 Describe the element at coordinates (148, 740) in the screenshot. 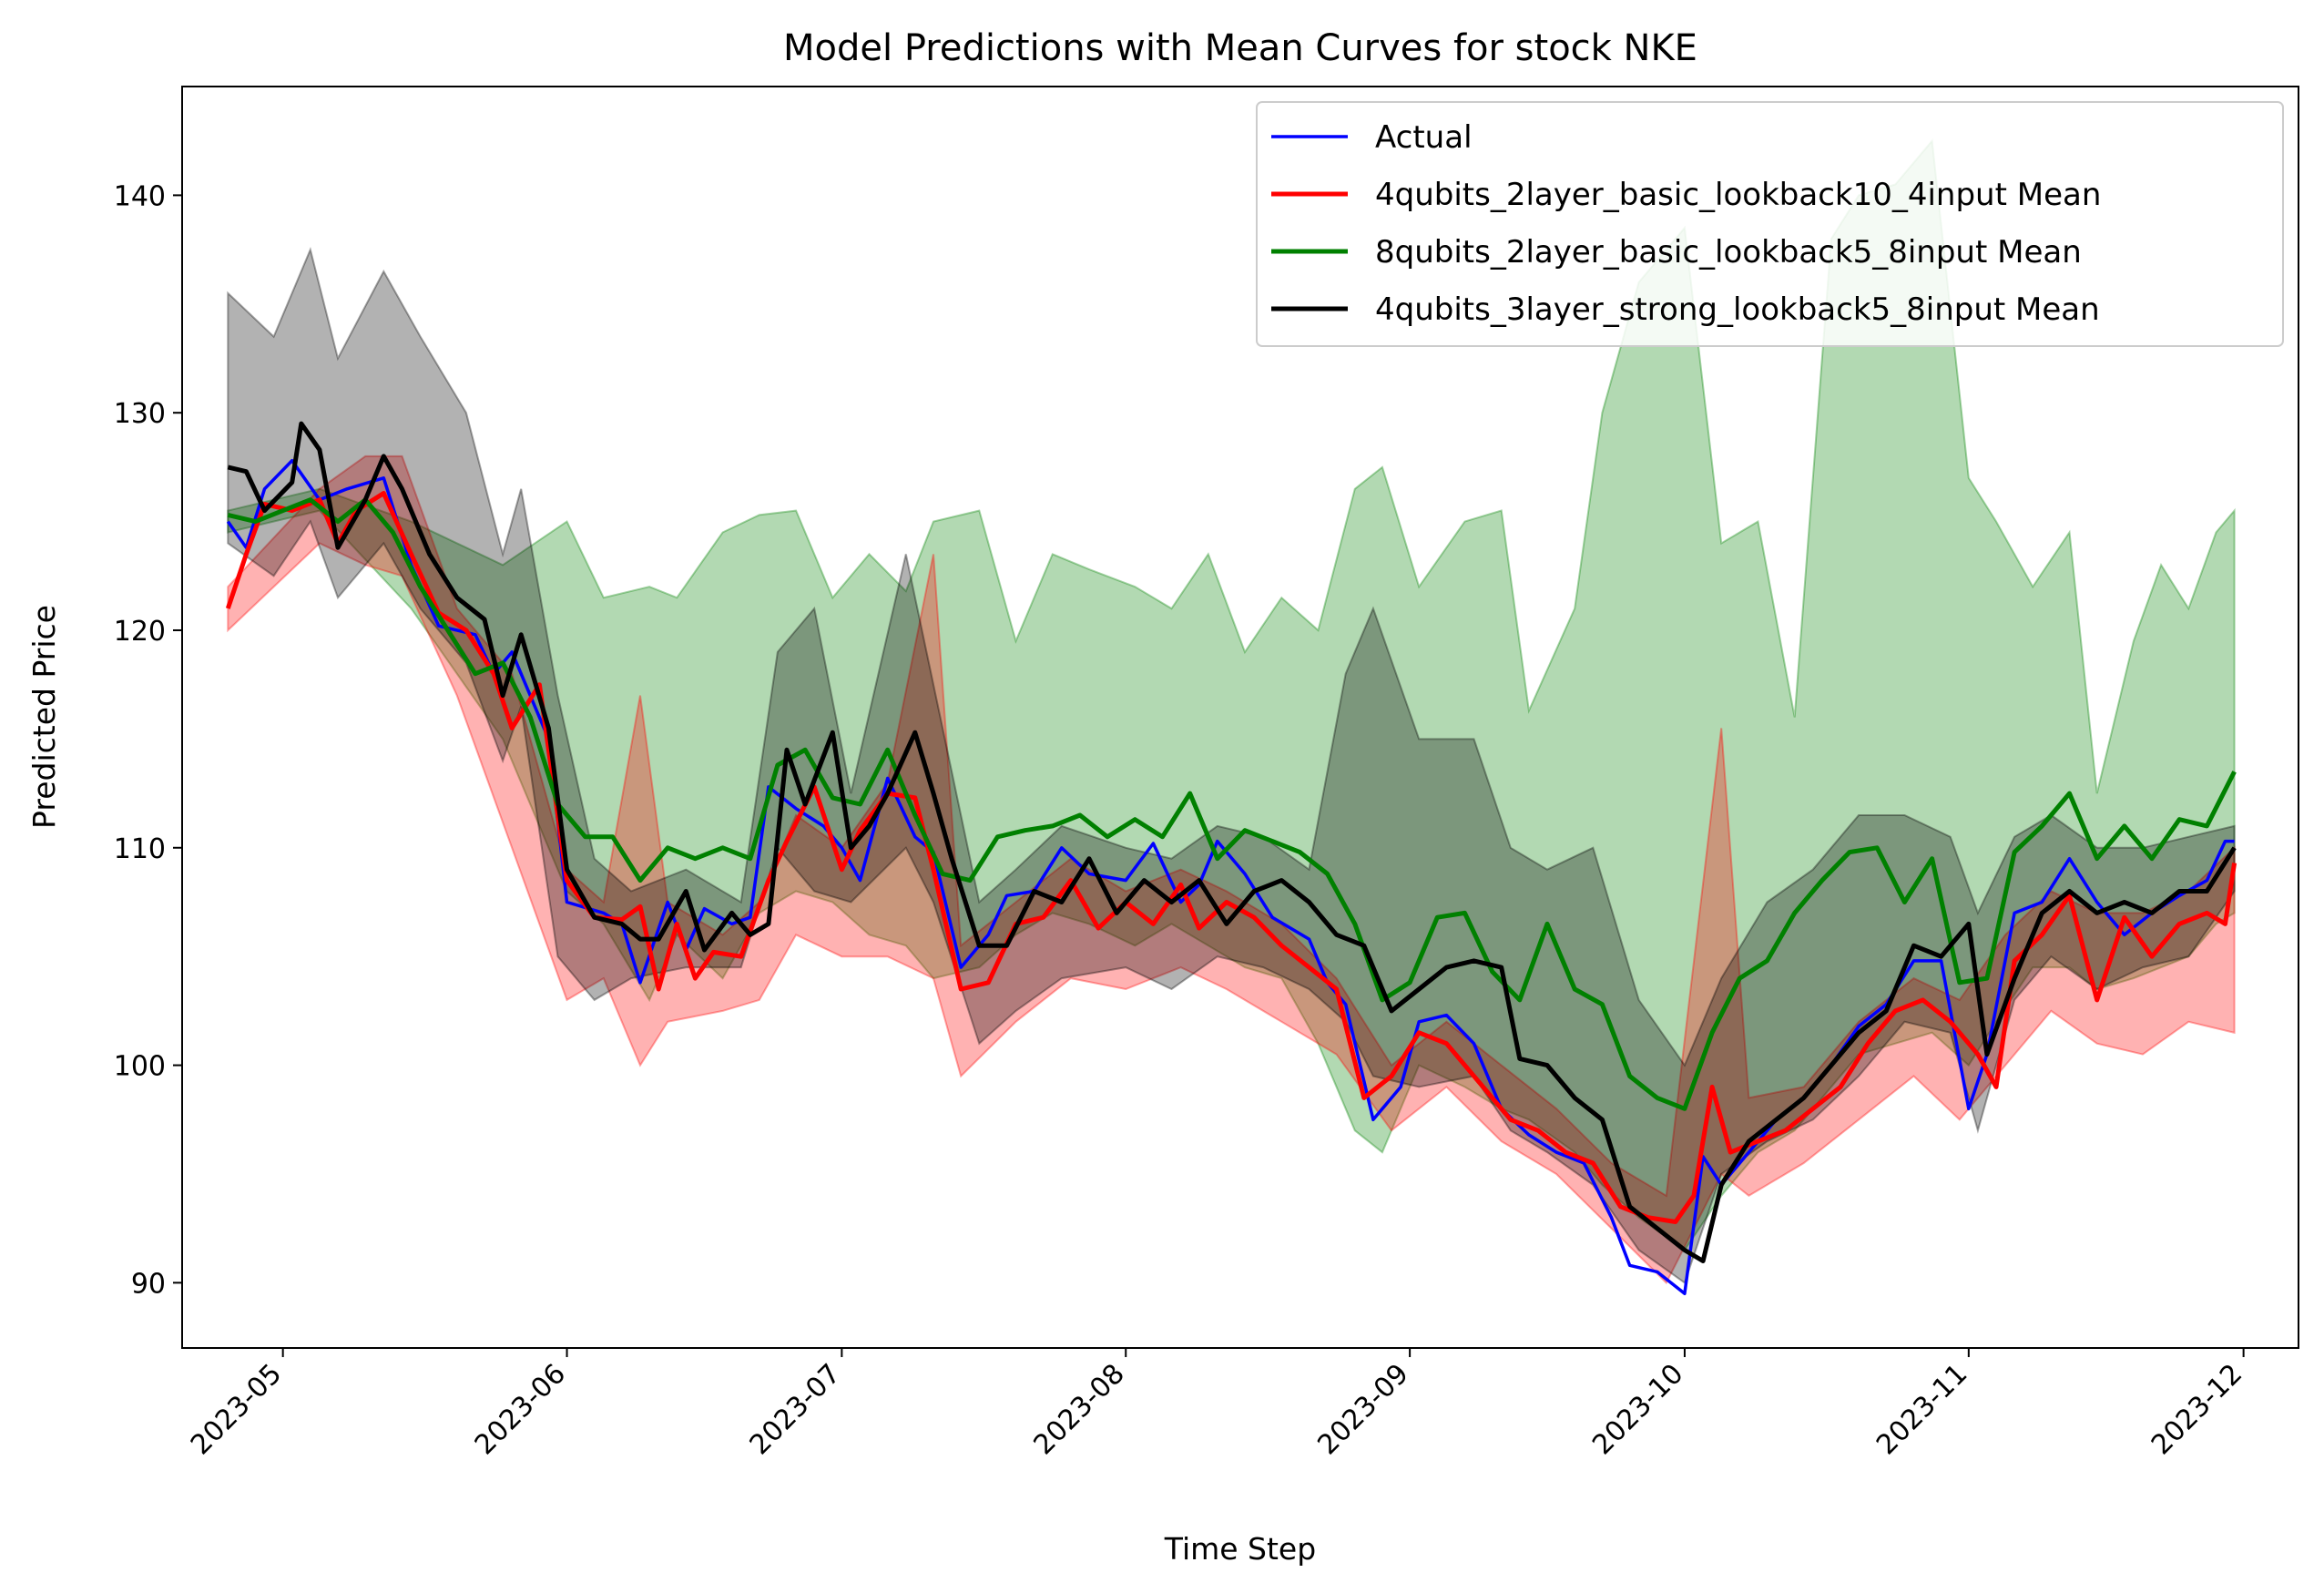

I see `y-axis: 90 100 110 120 130 140` at that location.